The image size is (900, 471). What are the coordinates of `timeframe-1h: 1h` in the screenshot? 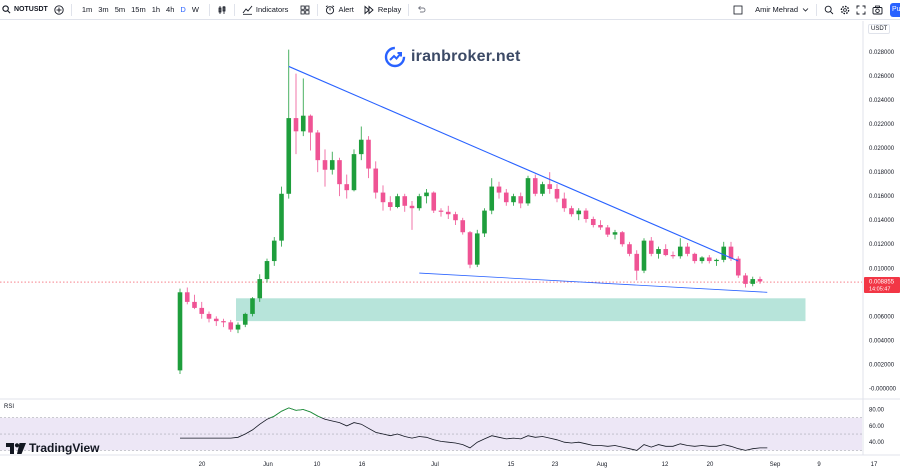 It's located at (156, 9).